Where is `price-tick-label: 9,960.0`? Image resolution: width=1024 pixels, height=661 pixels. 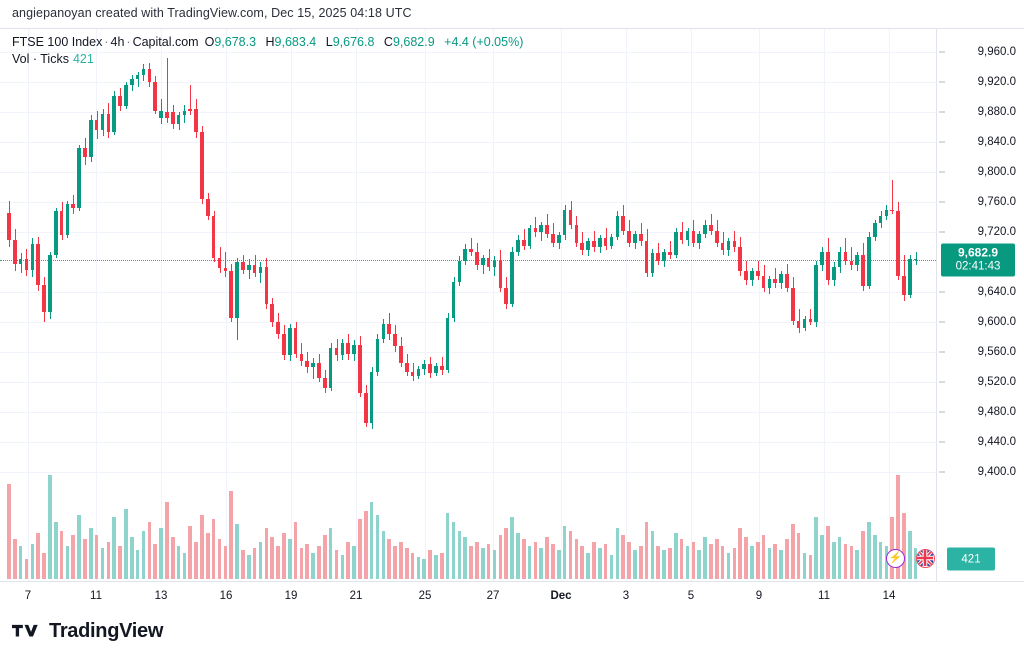 price-tick-label: 9,960.0 is located at coordinates (996, 52).